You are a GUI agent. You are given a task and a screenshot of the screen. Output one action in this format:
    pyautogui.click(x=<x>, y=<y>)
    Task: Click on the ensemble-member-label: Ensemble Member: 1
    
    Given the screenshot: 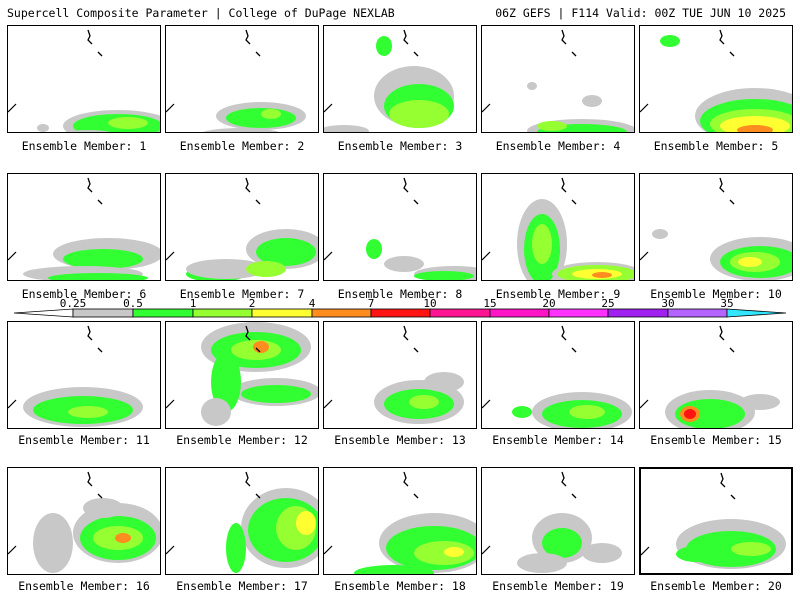 What is the action you would take?
    pyautogui.click(x=84, y=146)
    